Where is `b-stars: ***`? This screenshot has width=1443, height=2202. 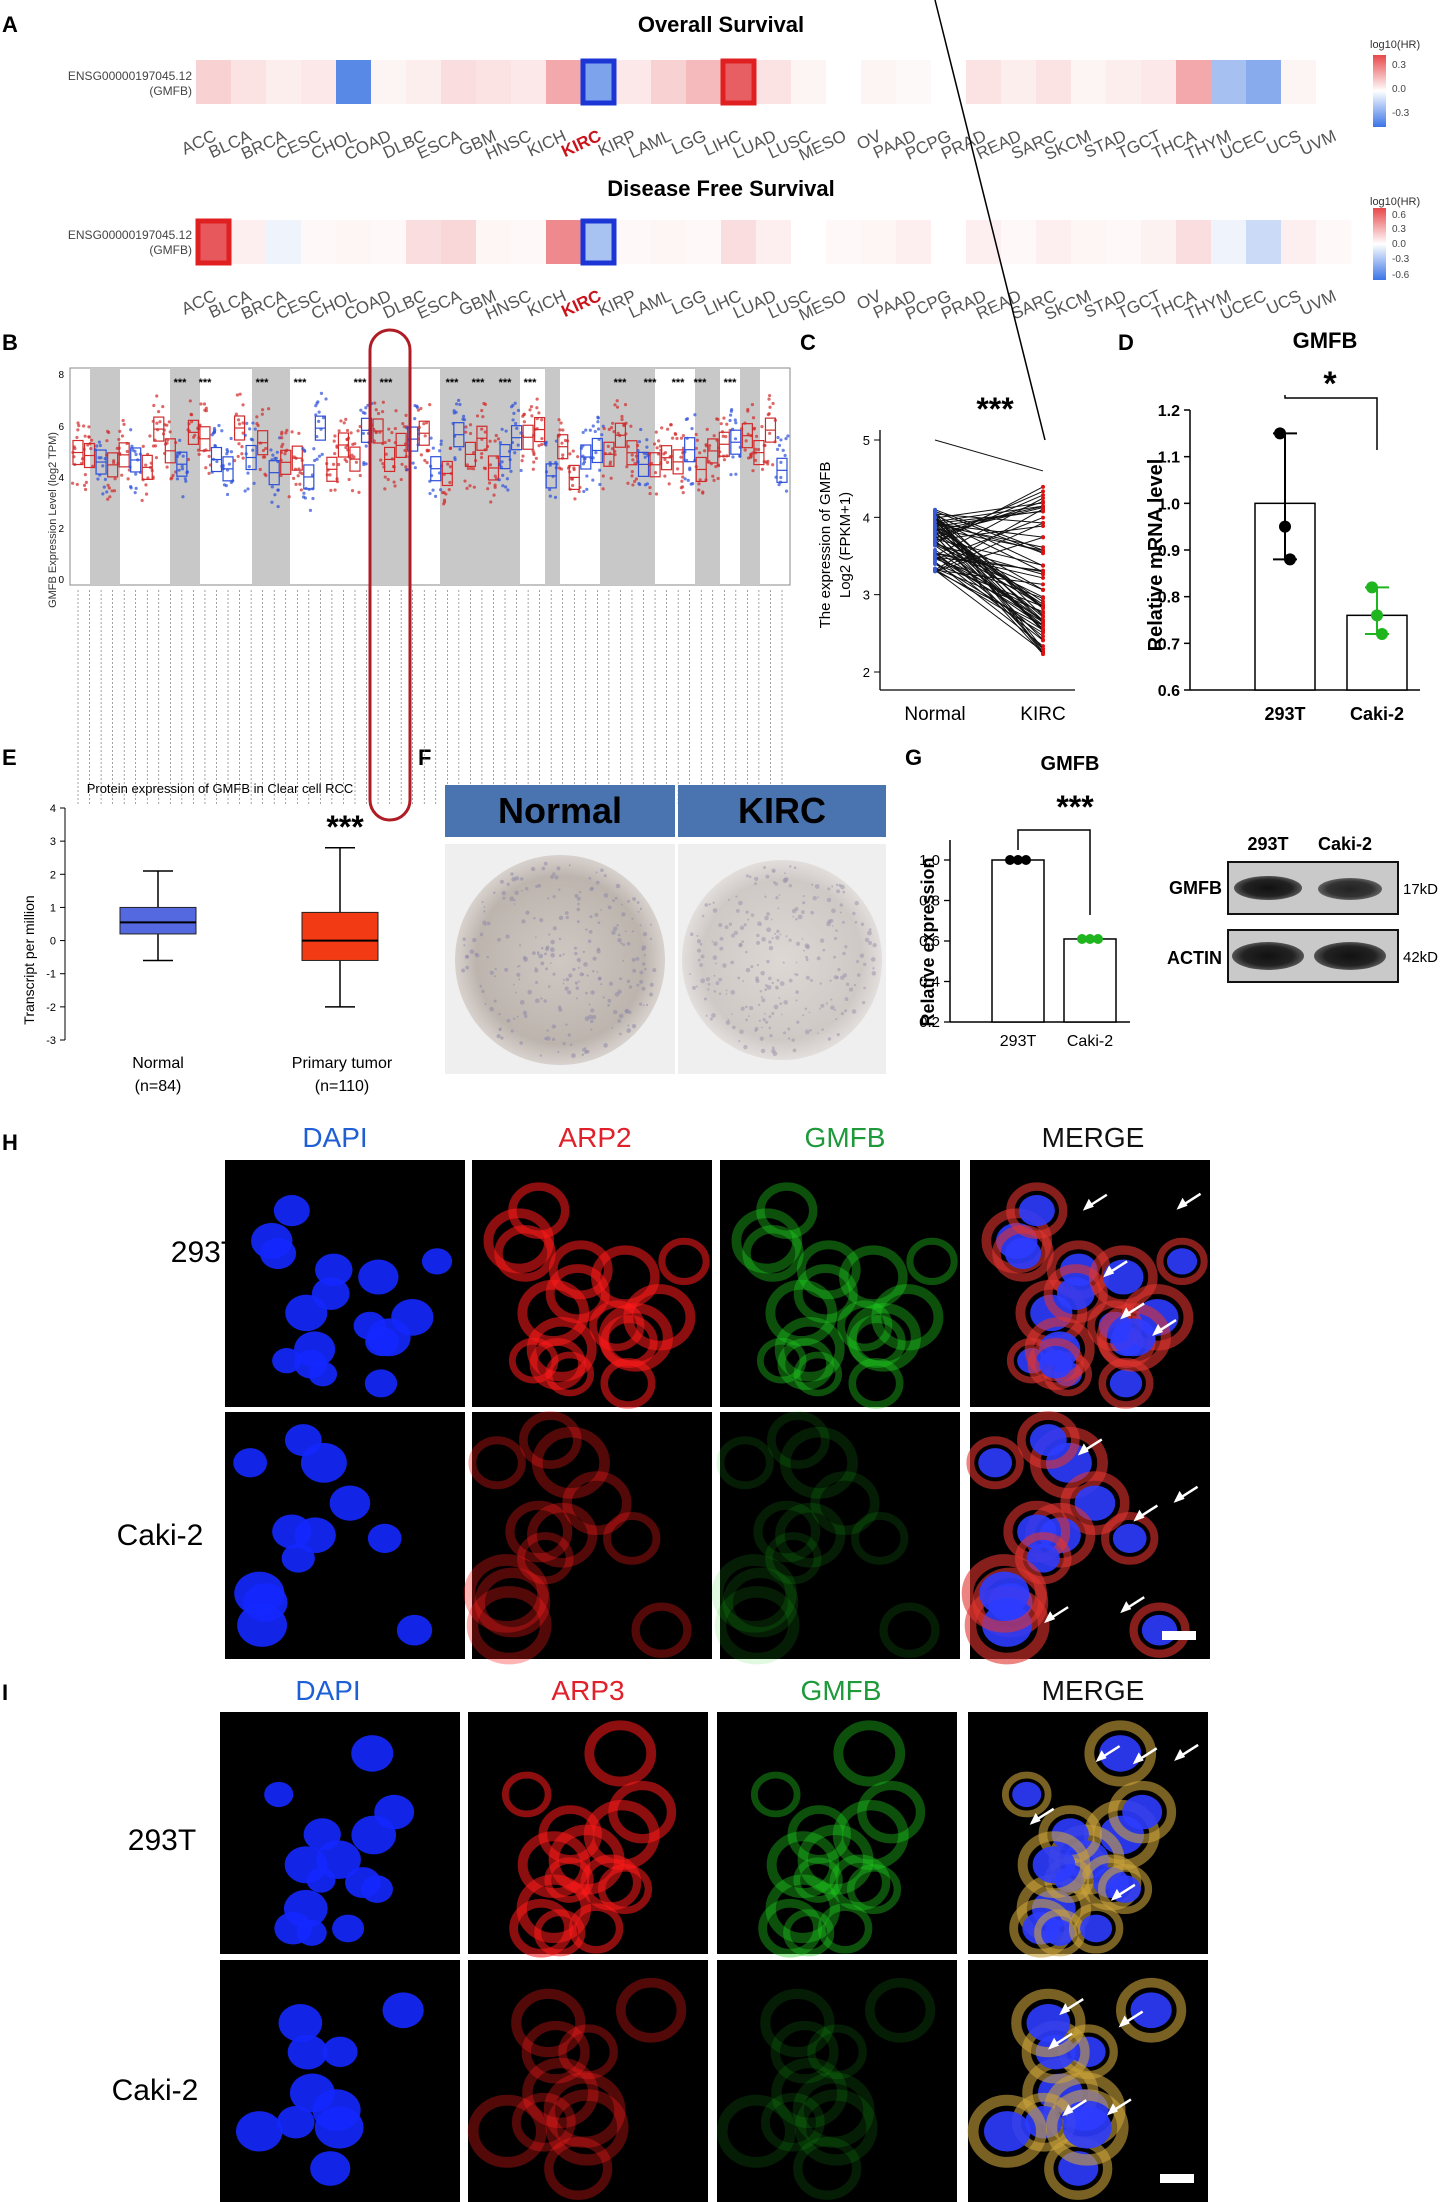 b-stars: *** is located at coordinates (361, 383).